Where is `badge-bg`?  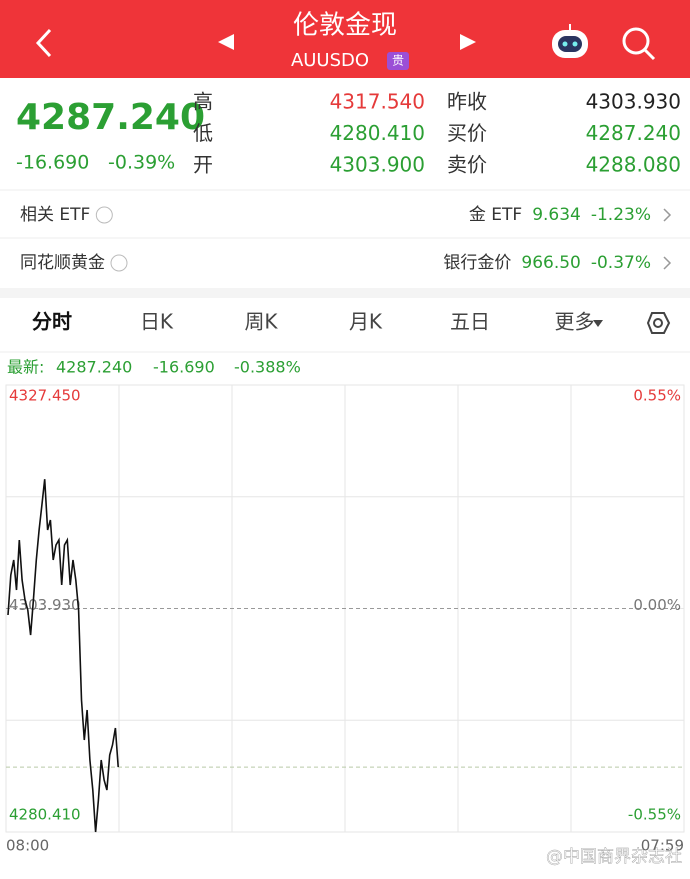
badge-bg is located at coordinates (398, 61).